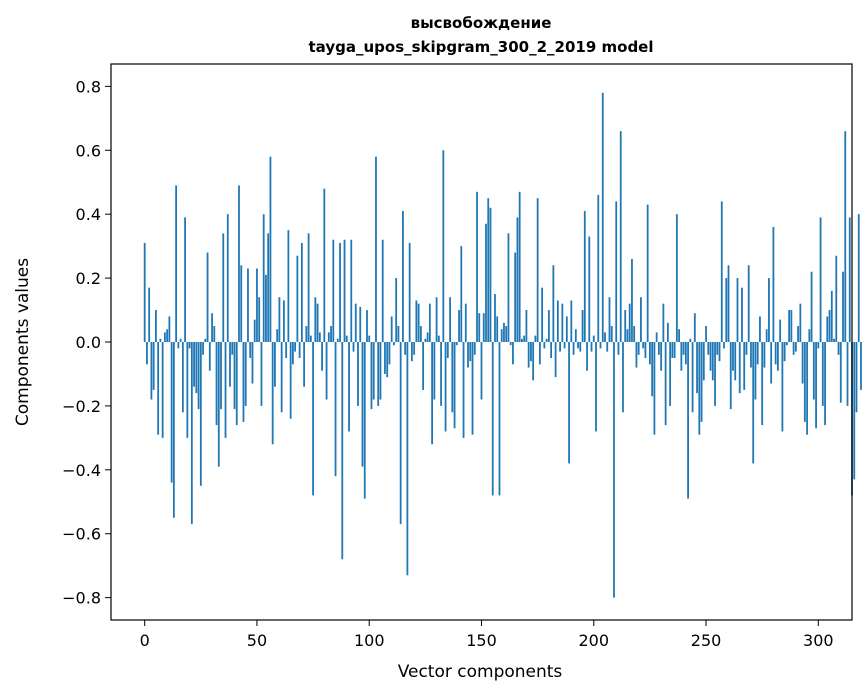 The height and width of the screenshot is (696, 867). Describe the element at coordinates (23, 342) in the screenshot. I see `y-axis-label: Components values` at that location.